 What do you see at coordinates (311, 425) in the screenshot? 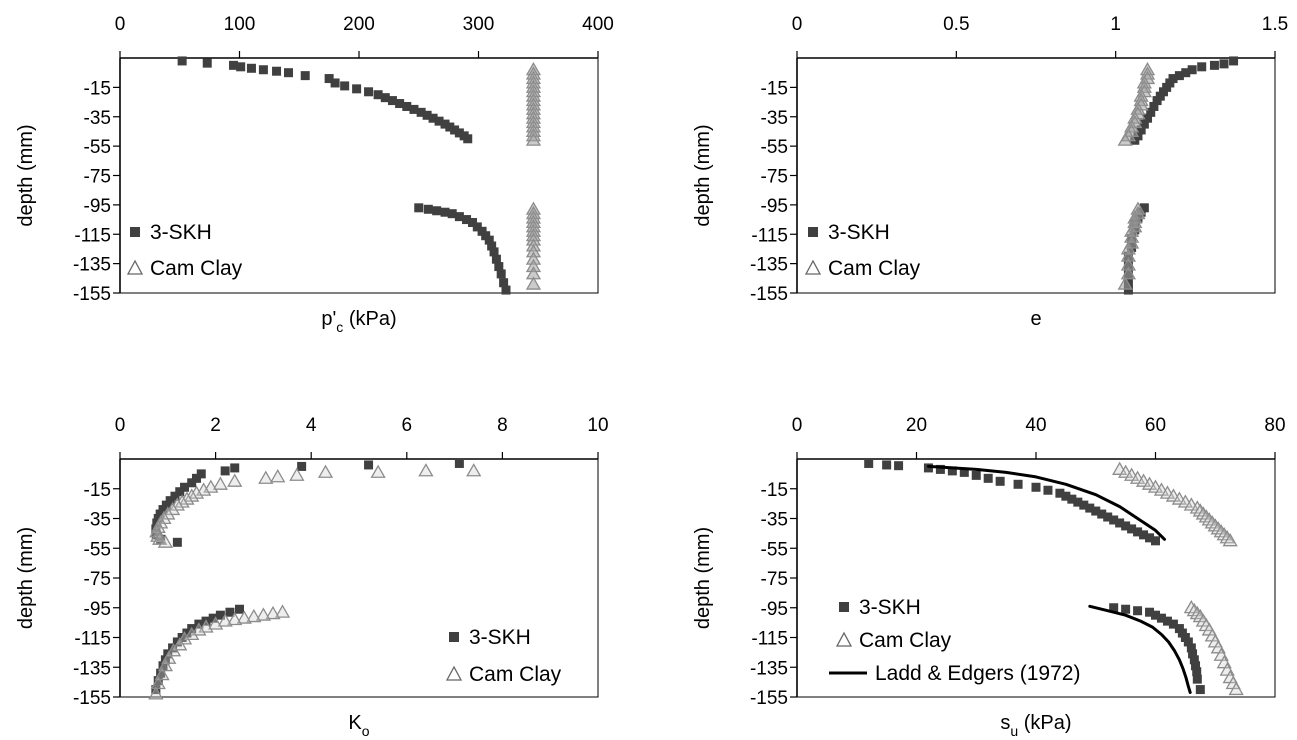
I see `x-tick-label: 4` at bounding box center [311, 425].